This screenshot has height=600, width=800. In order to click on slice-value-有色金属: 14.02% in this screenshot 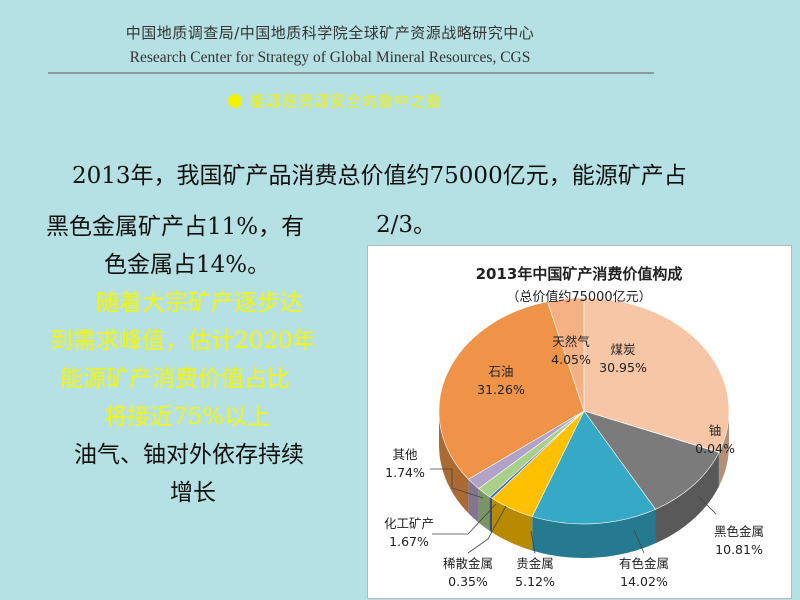, I will do `click(644, 581)`.